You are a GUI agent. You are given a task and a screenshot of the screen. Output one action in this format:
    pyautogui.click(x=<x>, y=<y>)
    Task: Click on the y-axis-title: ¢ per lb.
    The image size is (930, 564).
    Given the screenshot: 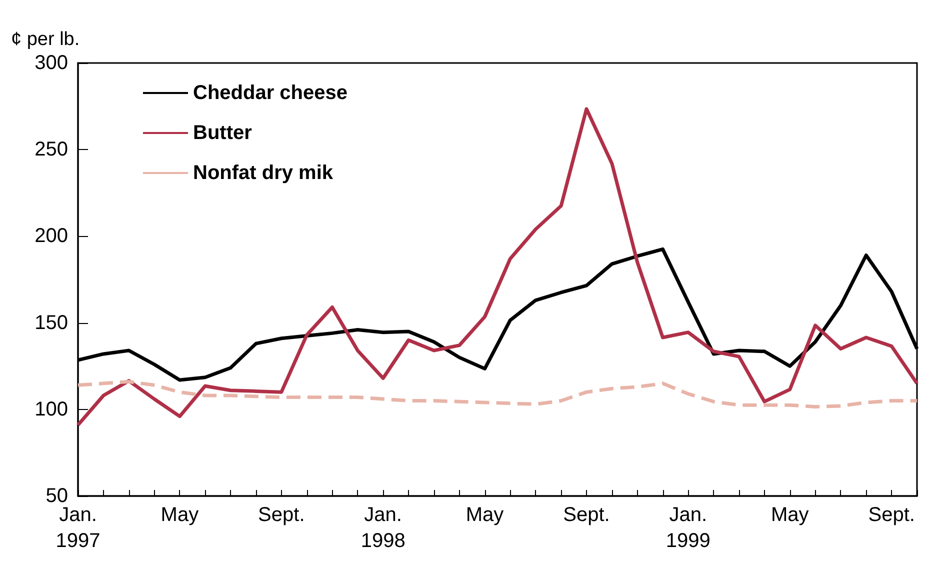 What is the action you would take?
    pyautogui.click(x=45, y=39)
    